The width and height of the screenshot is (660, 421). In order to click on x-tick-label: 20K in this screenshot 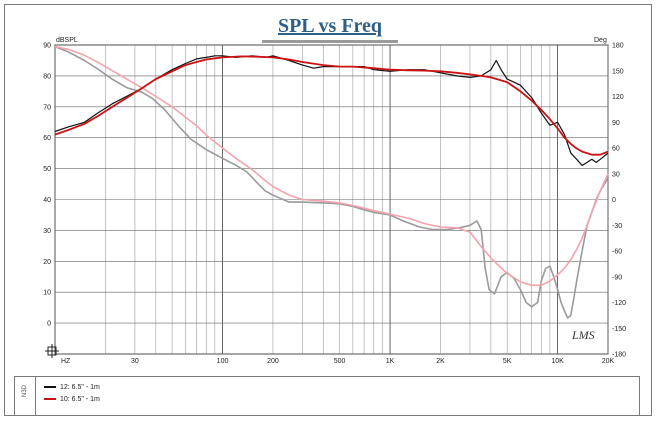, I will do `click(608, 361)`.